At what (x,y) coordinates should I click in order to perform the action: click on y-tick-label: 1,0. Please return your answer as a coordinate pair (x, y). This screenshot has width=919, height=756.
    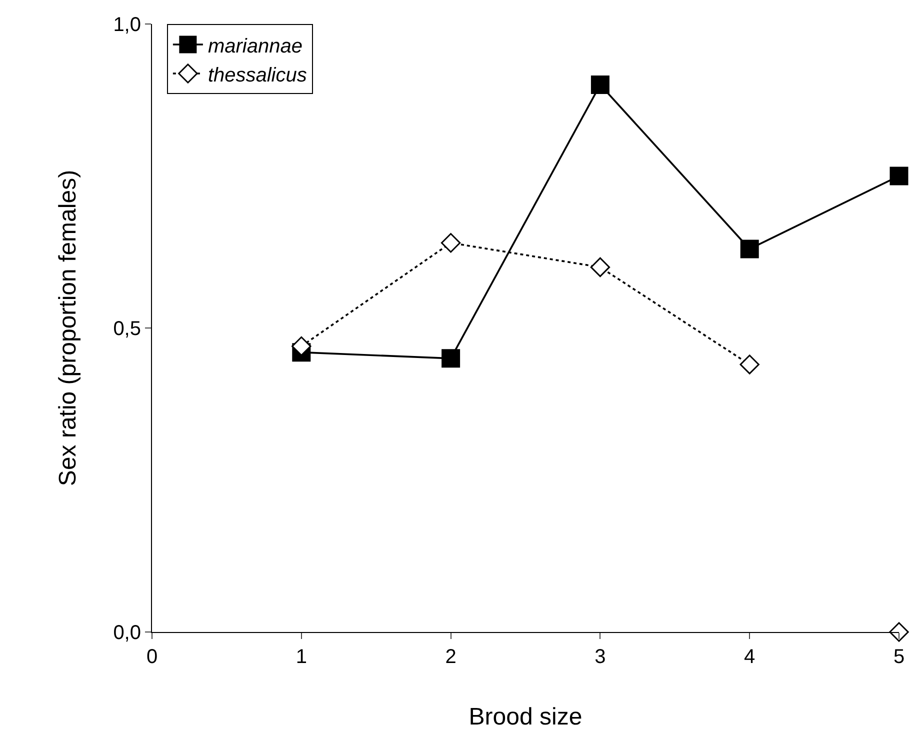
    Looking at the image, I should click on (127, 25).